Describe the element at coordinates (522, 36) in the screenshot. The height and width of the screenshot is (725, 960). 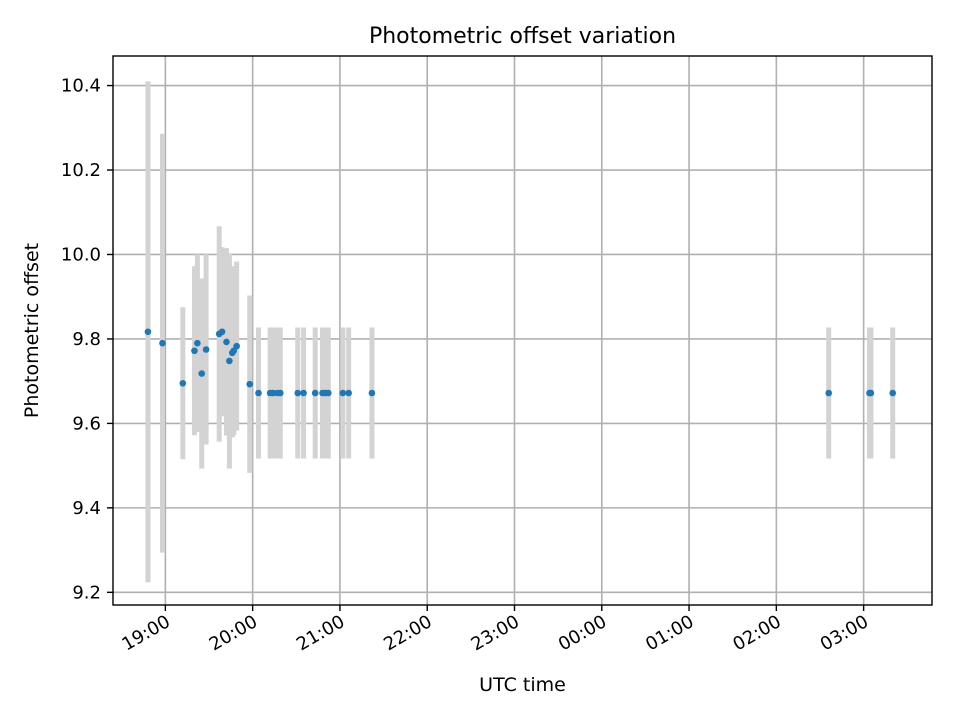
I see `chart-title: Photometric offset variation` at that location.